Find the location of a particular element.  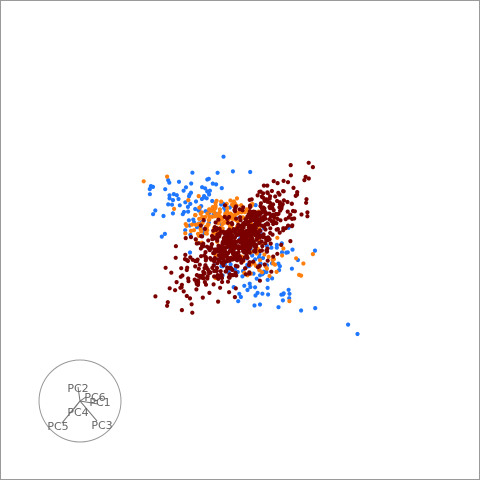

axis-label-pc3: PC3 is located at coordinates (101, 425).